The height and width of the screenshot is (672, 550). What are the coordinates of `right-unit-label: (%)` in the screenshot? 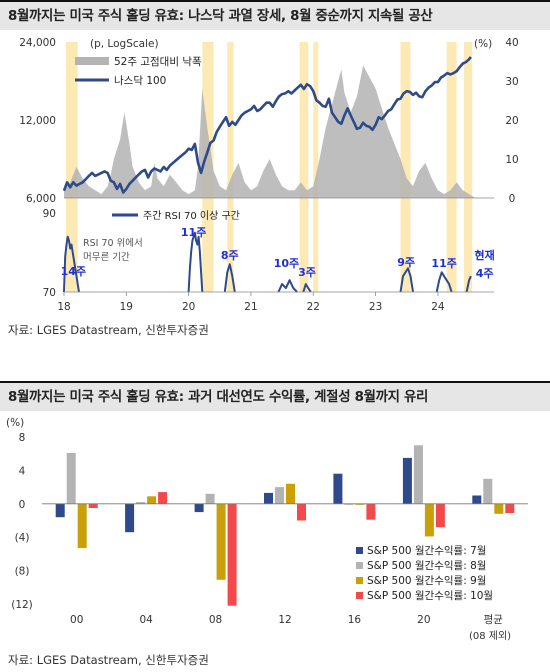 It's located at (483, 44).